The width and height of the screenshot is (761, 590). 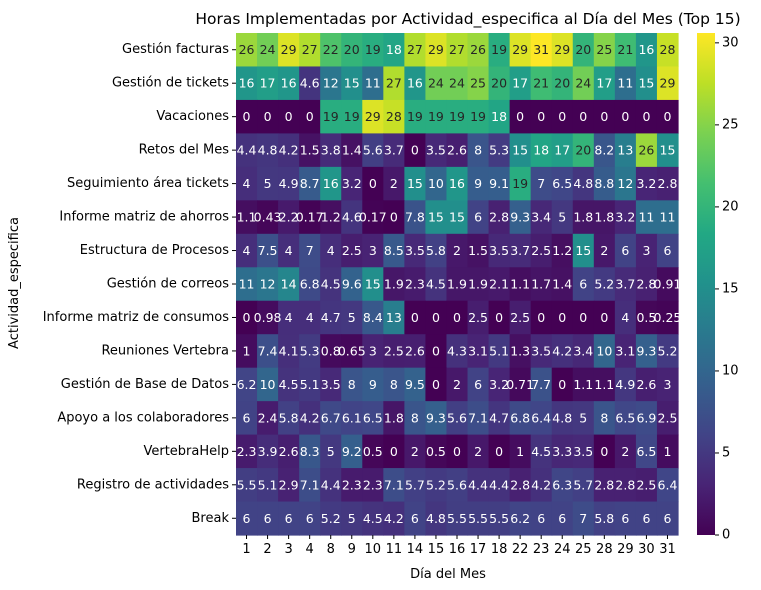 What do you see at coordinates (667, 549) in the screenshot?
I see `x-tick-label: 31` at bounding box center [667, 549].